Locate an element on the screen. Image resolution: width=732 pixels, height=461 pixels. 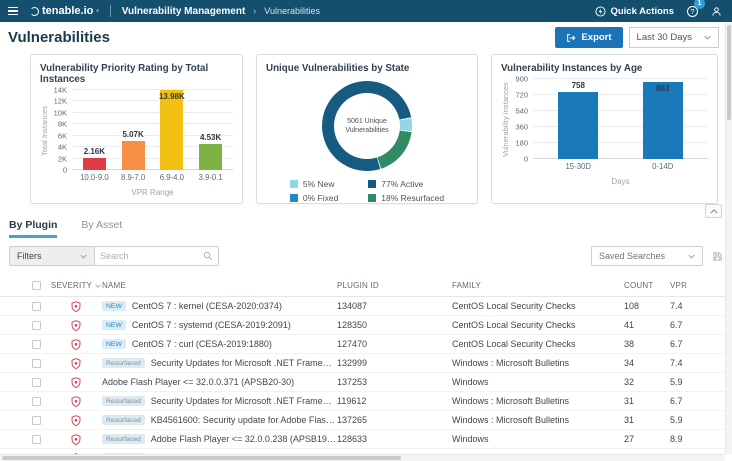
bar-8.9-7.0 is located at coordinates (133, 155).